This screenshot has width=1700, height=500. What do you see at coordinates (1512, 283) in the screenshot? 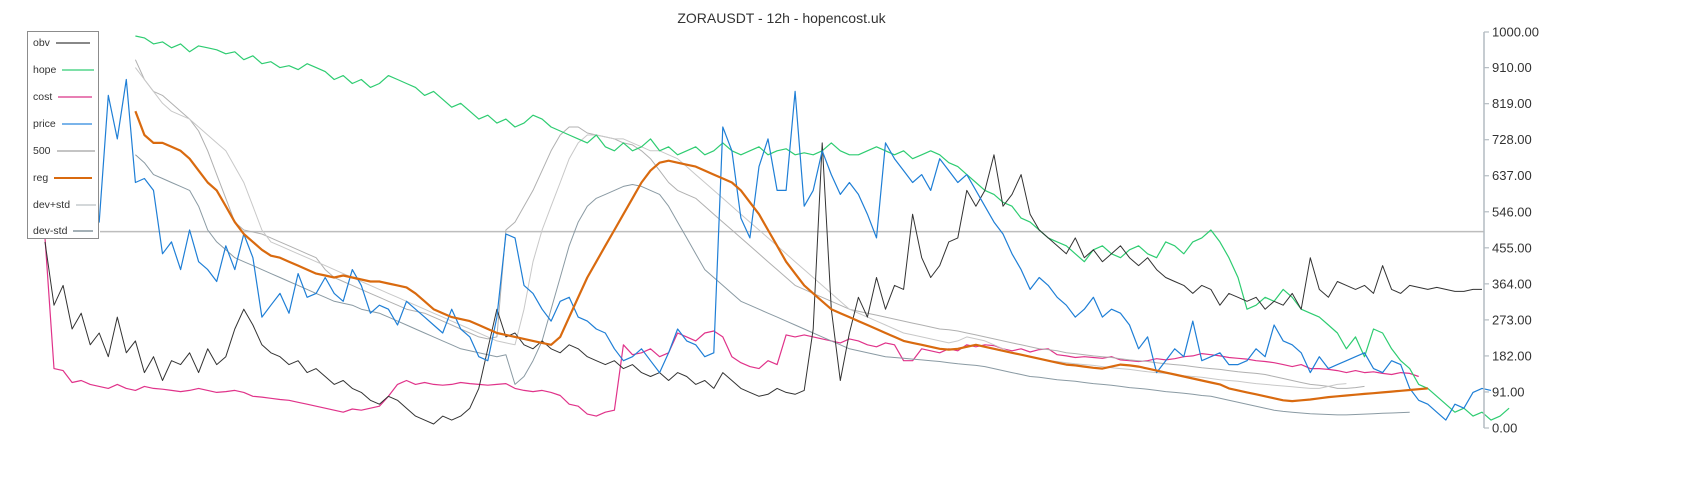
I see `y-tick-label: 364.00` at bounding box center [1512, 283].